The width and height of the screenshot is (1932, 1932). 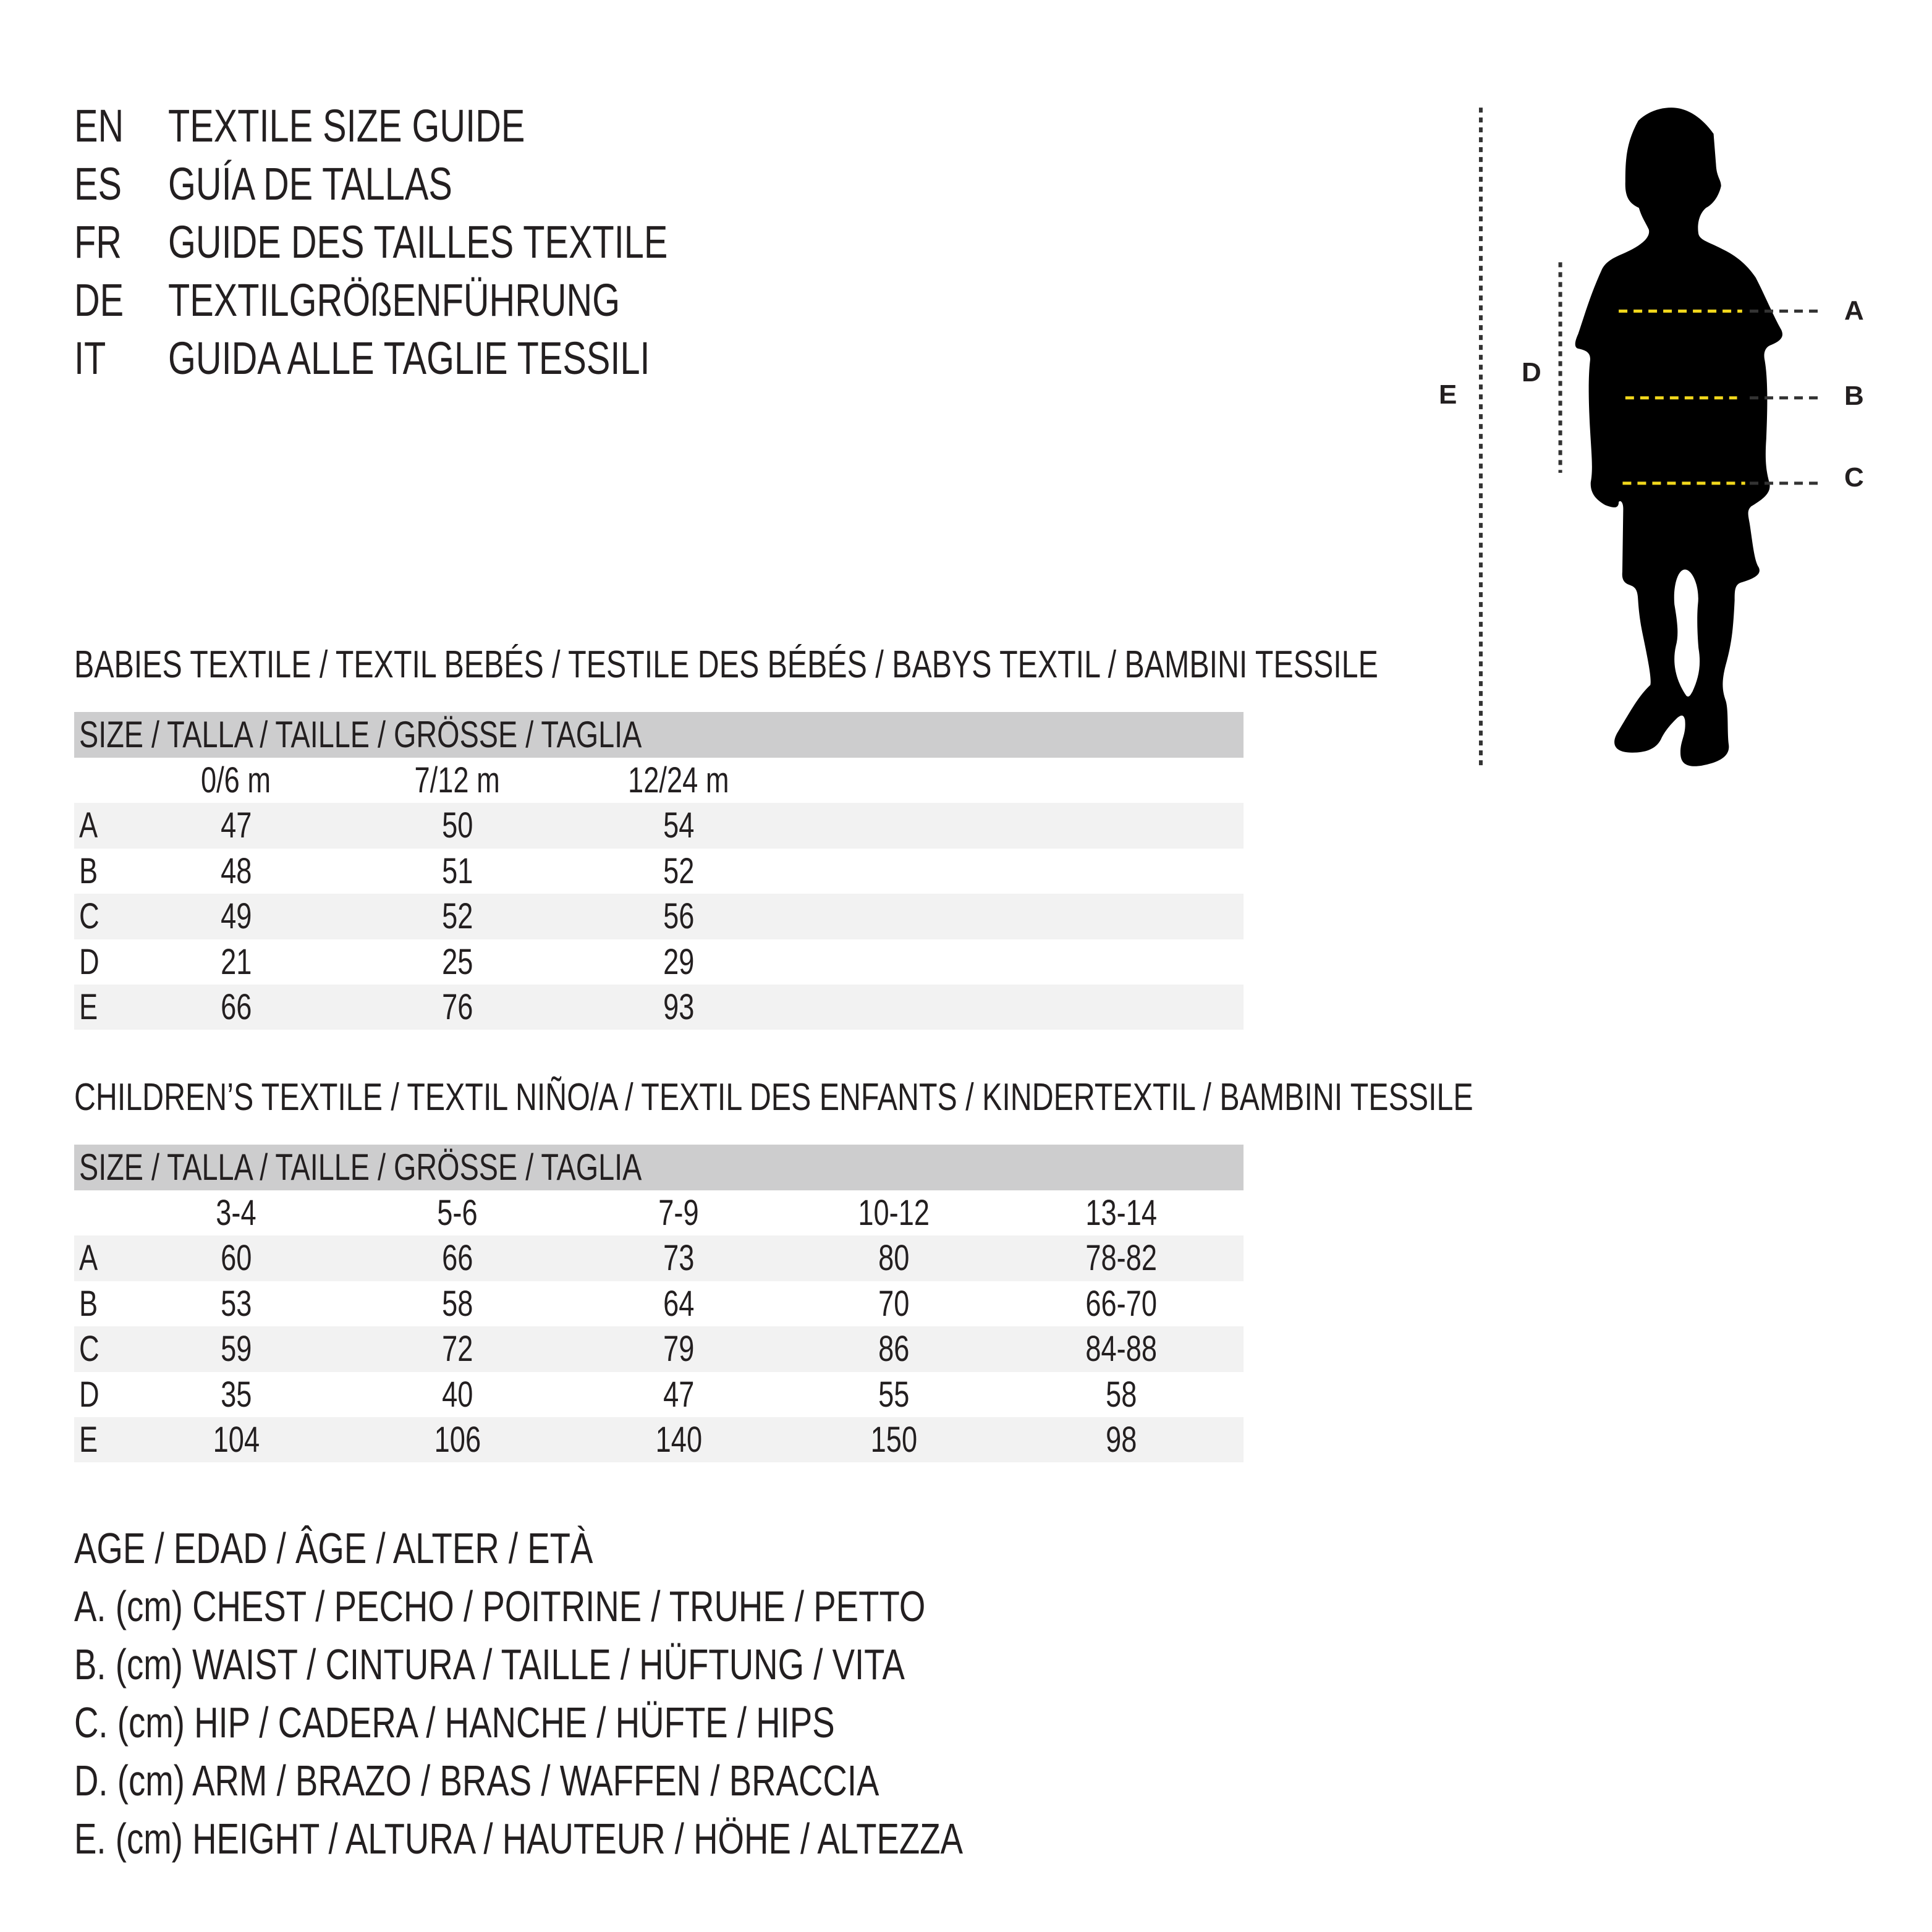 I want to click on table-cell-text: 35, so click(x=236, y=1394).